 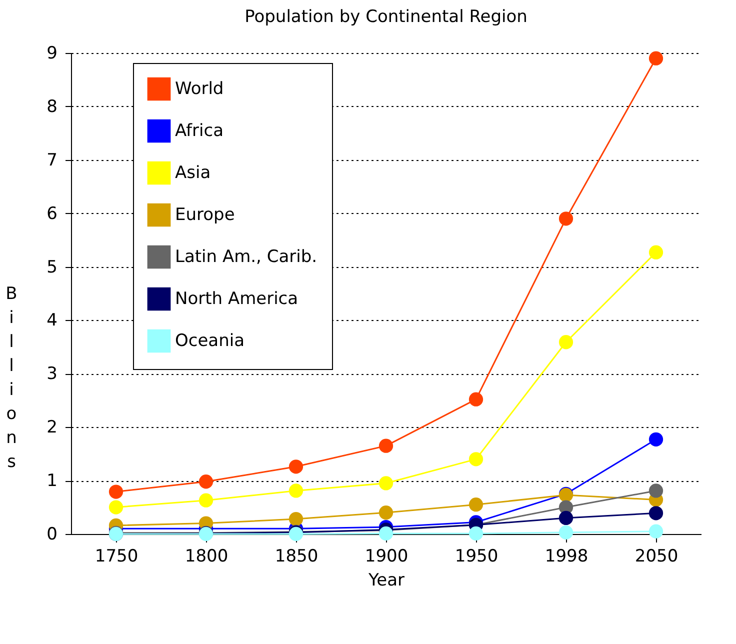 What do you see at coordinates (476, 556) in the screenshot?
I see `x-tick-label: 1950` at bounding box center [476, 556].